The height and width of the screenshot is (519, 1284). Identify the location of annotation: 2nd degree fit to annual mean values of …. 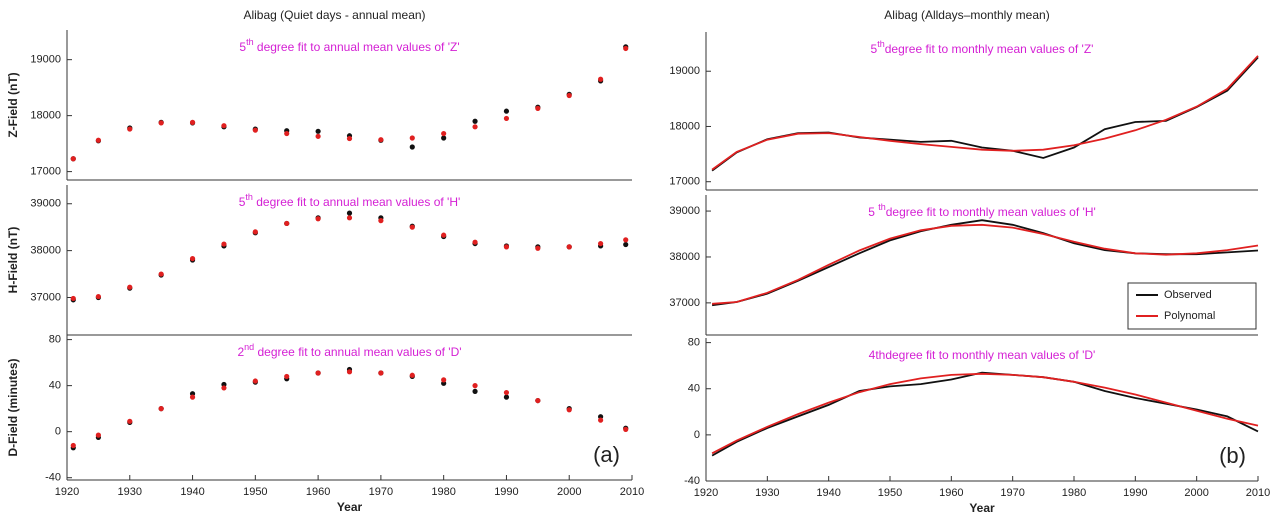
(349, 350).